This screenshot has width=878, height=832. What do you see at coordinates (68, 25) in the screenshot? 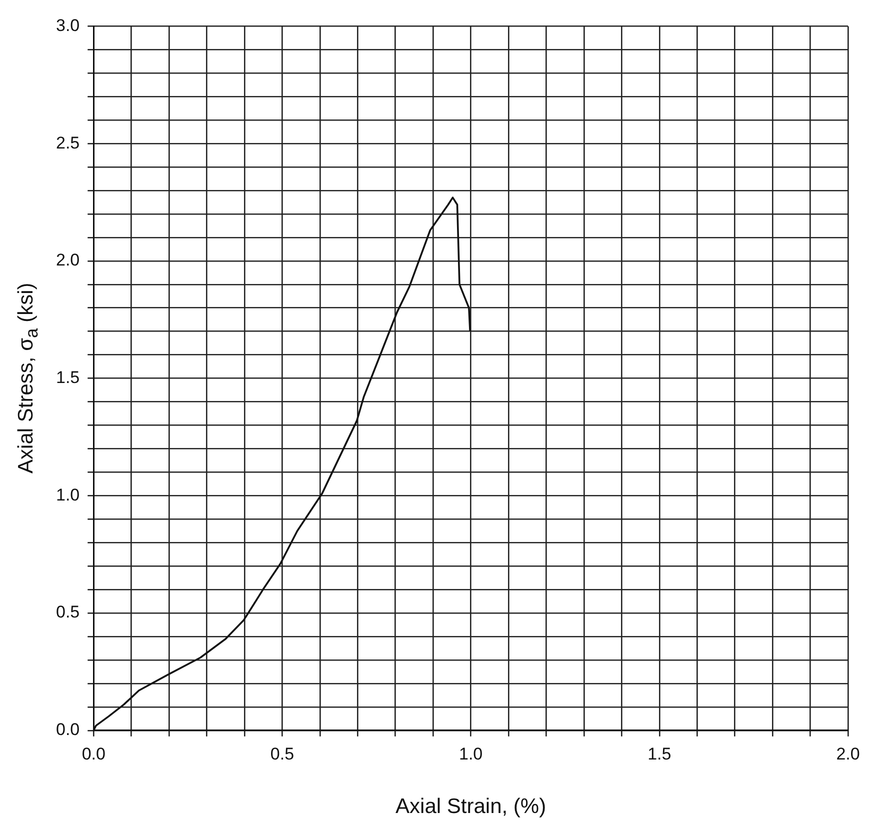
I see `y-tick-label: 3.0` at bounding box center [68, 25].